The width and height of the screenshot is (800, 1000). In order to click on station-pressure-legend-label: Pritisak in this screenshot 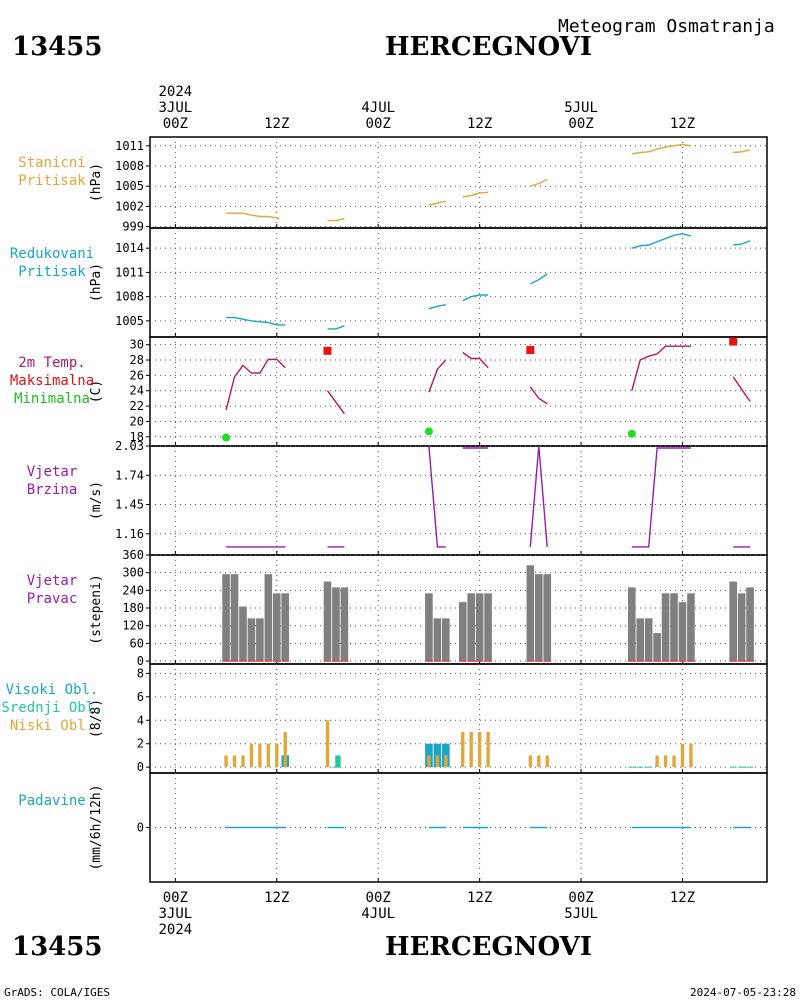, I will do `click(52, 181)`.